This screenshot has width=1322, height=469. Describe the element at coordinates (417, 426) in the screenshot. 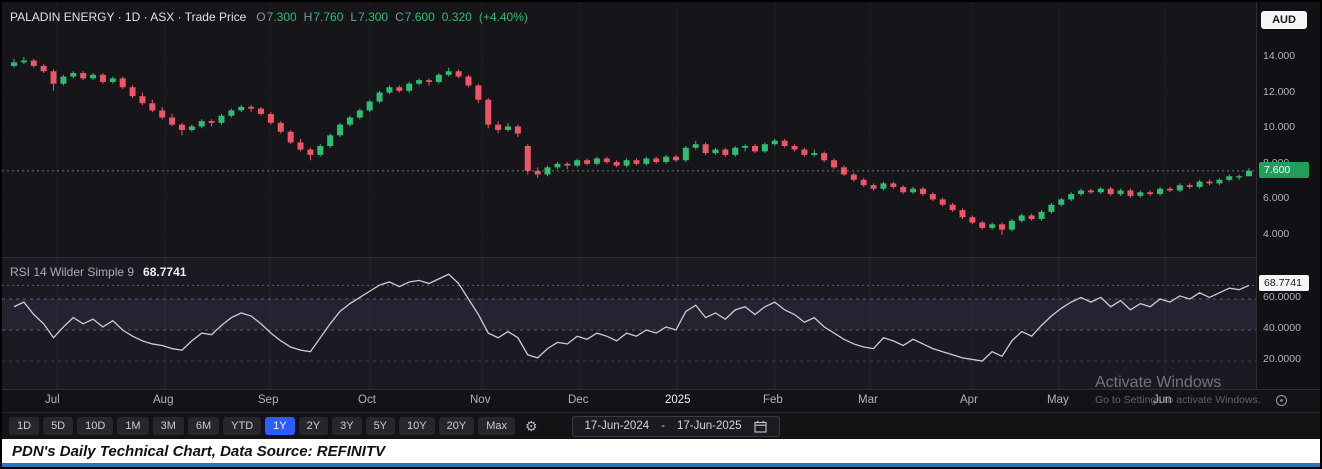

I see `period-button-10y: 10Y` at that location.